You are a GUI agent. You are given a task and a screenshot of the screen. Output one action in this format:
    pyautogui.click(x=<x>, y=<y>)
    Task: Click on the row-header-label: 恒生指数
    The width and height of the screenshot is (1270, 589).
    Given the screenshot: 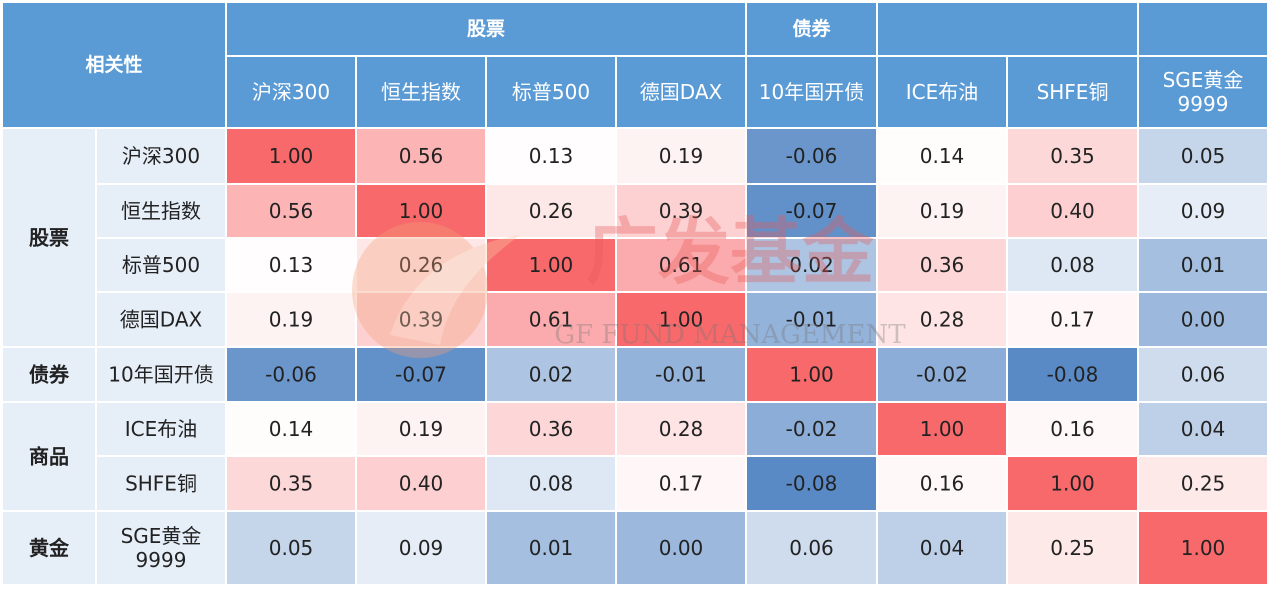 What is the action you would take?
    pyautogui.click(x=161, y=211)
    